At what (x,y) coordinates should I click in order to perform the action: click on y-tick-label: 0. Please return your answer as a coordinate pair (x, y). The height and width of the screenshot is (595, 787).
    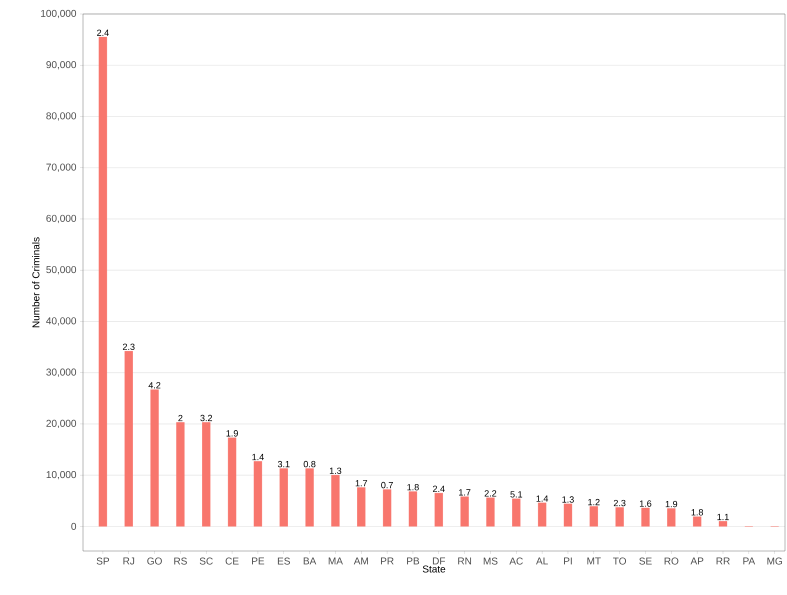
    Looking at the image, I should click on (73, 526).